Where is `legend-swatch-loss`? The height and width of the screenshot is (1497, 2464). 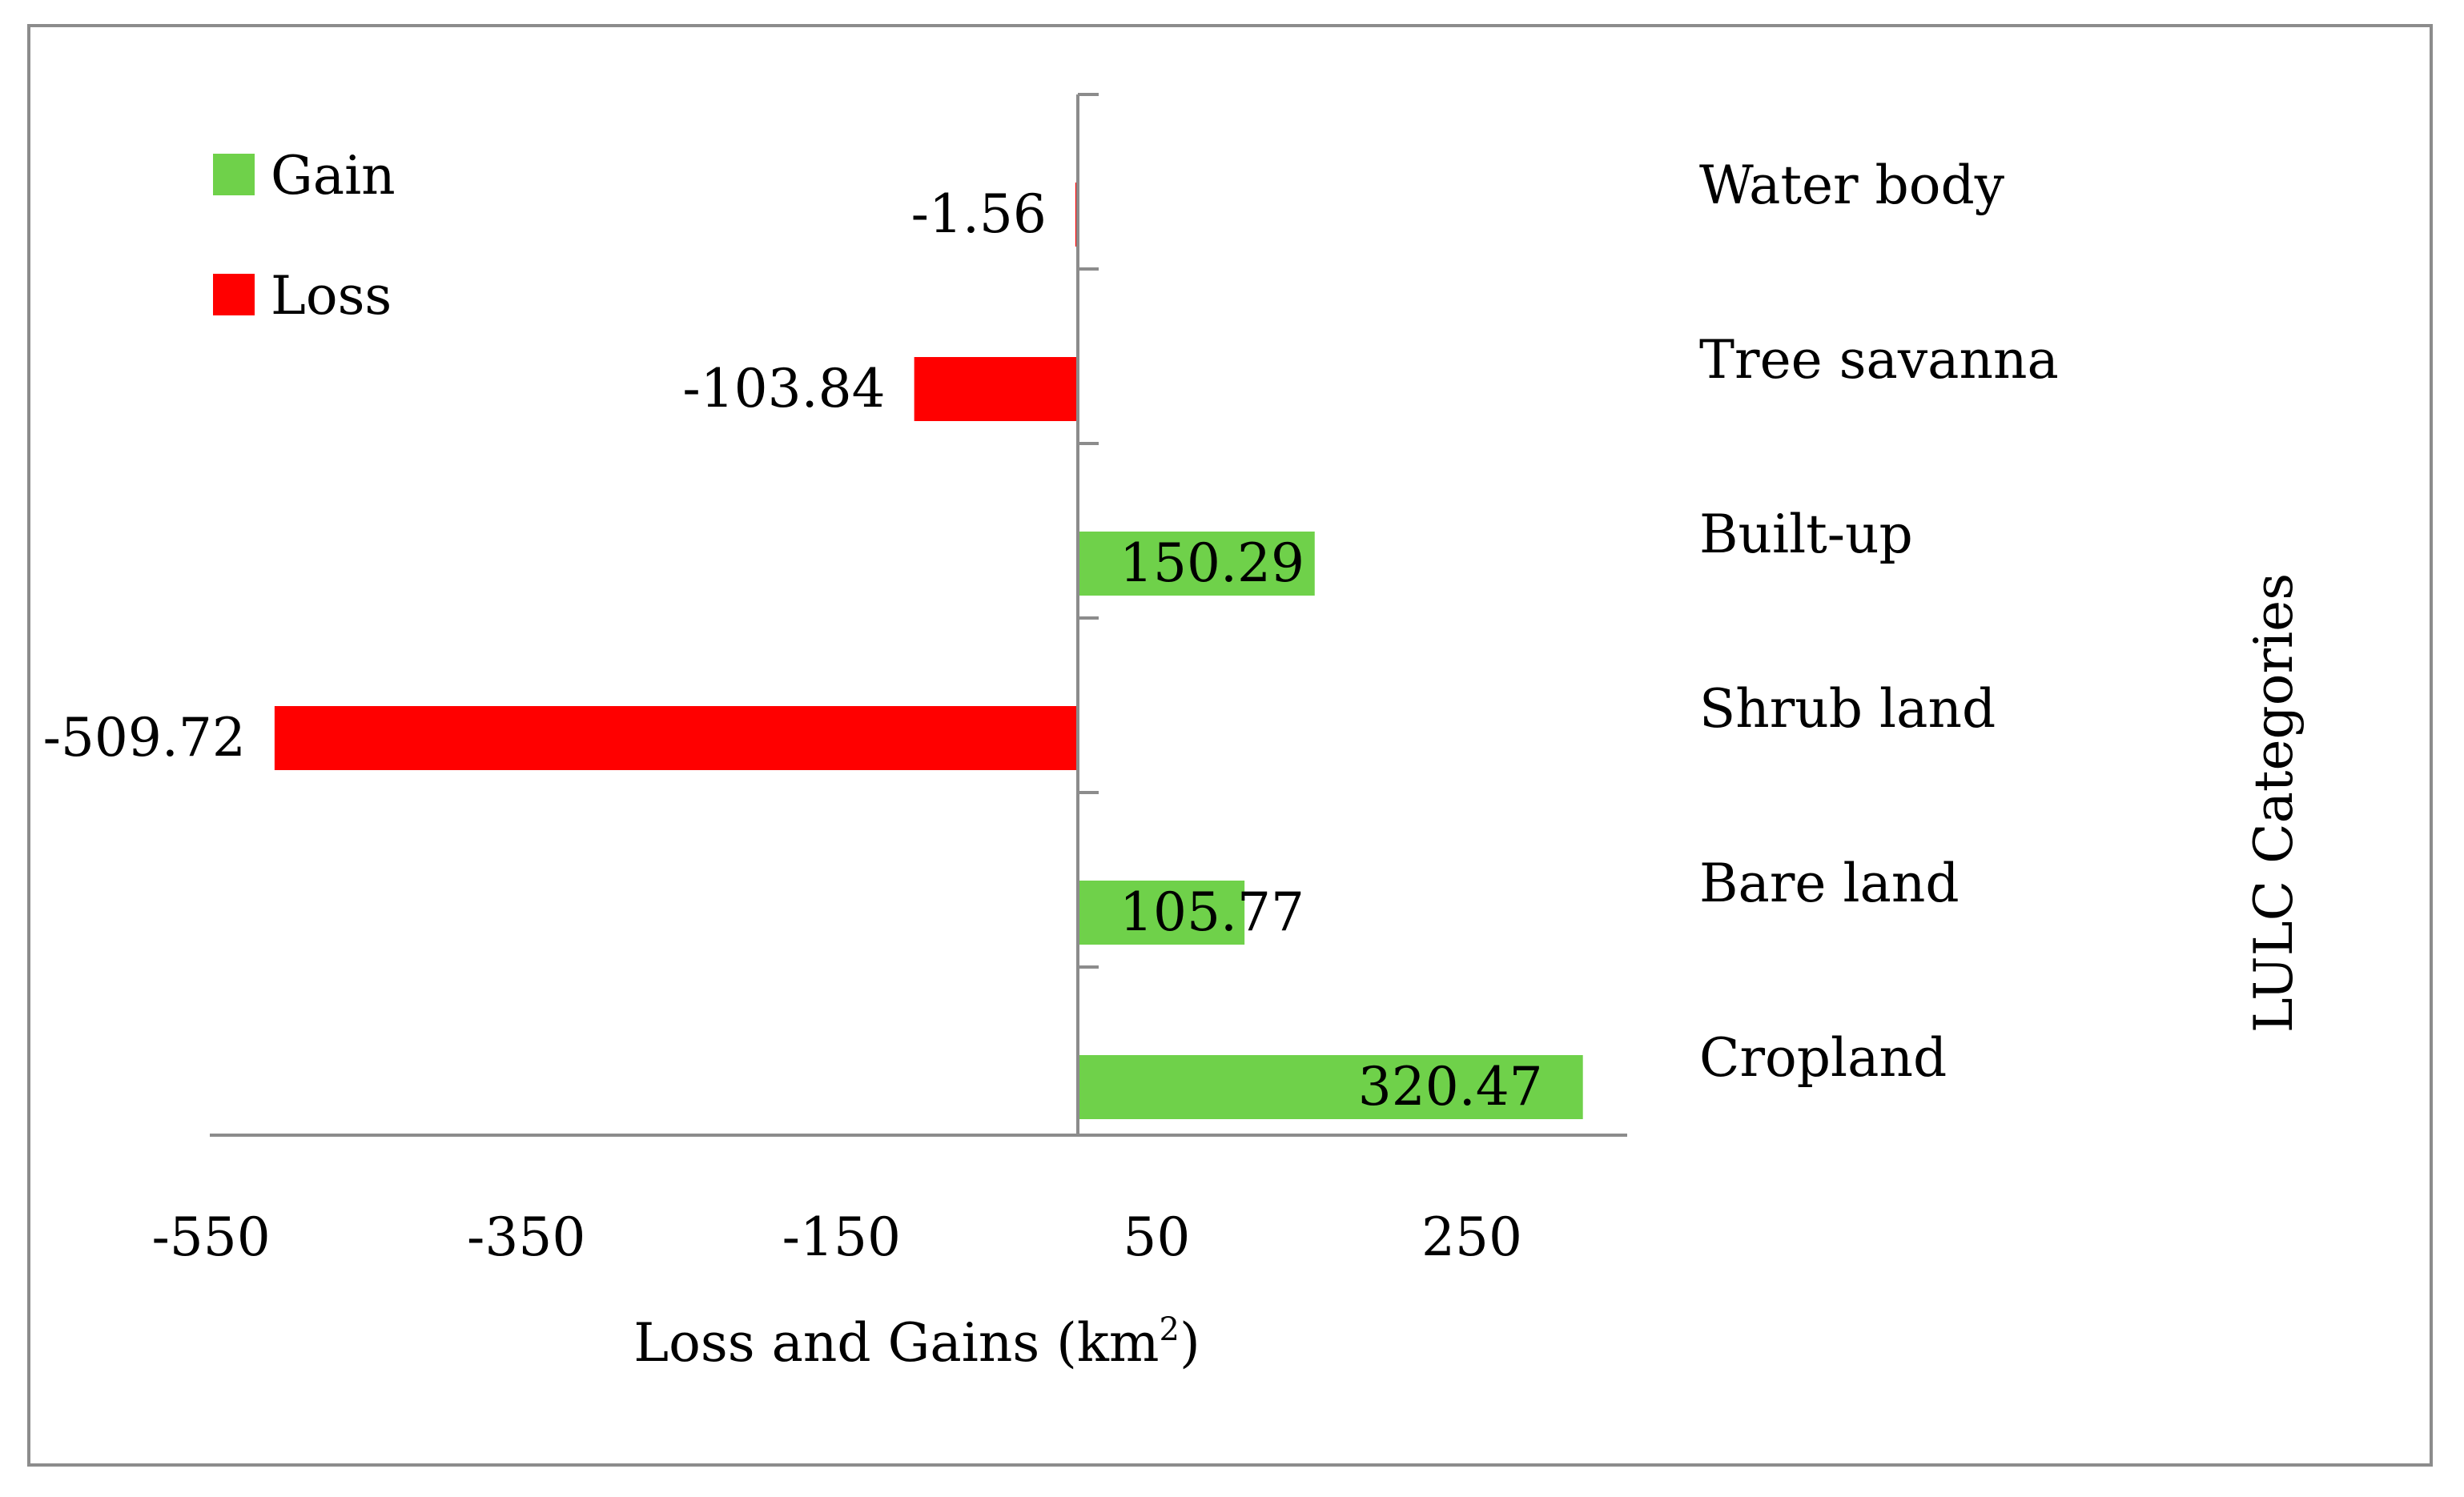 legend-swatch-loss is located at coordinates (234, 294).